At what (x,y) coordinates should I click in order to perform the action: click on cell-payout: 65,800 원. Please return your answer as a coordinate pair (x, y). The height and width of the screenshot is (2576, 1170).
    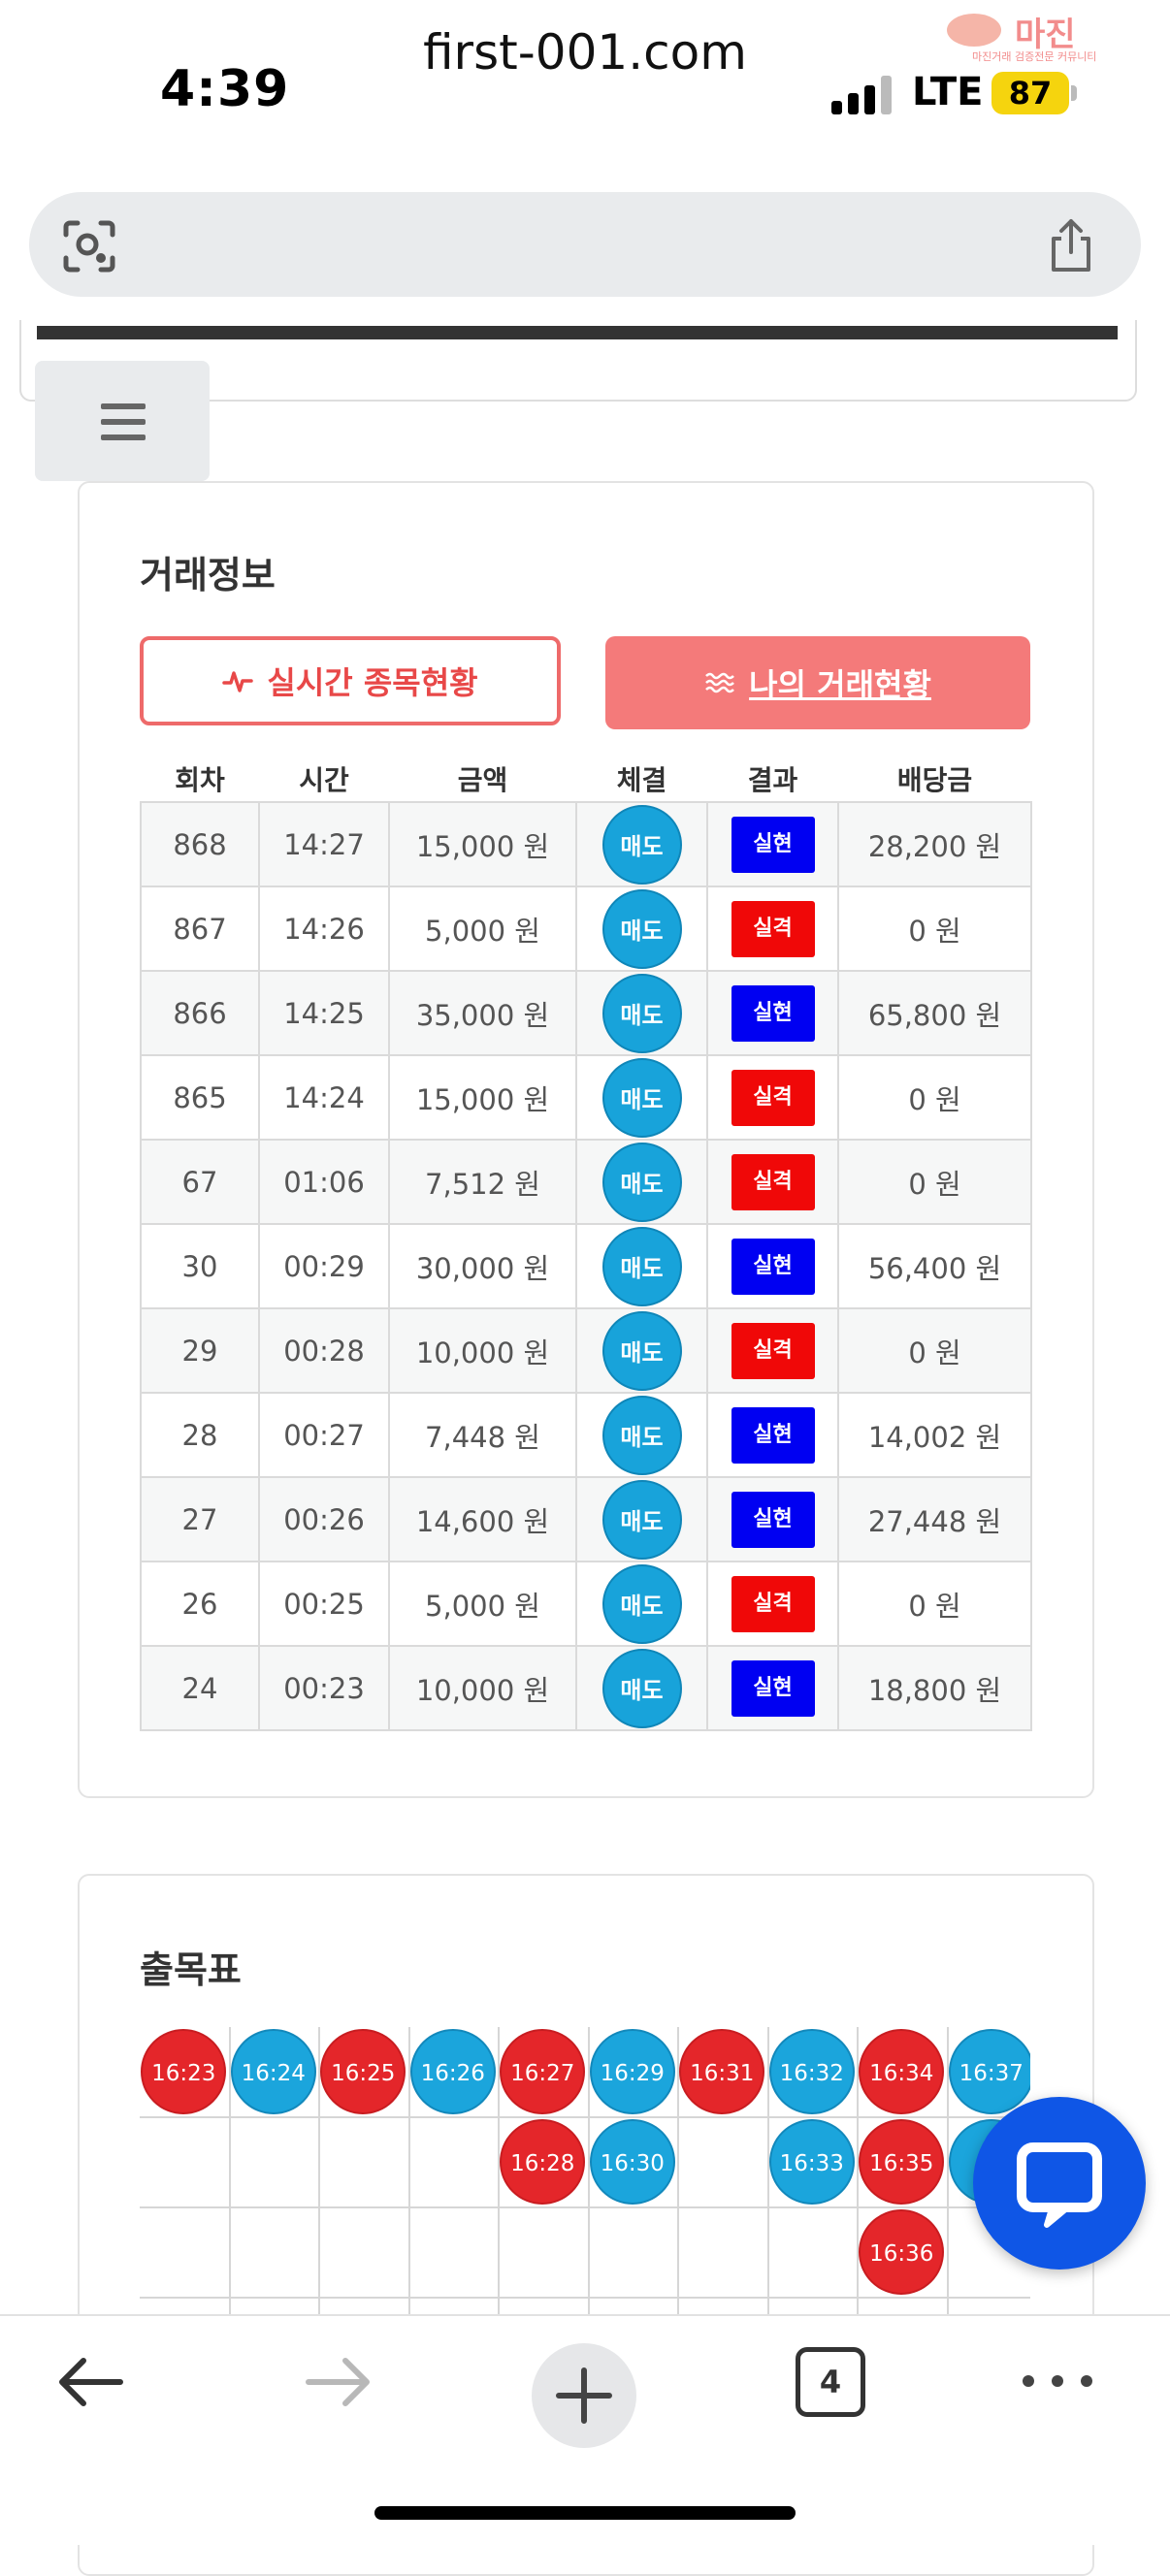
    Looking at the image, I should click on (934, 1013).